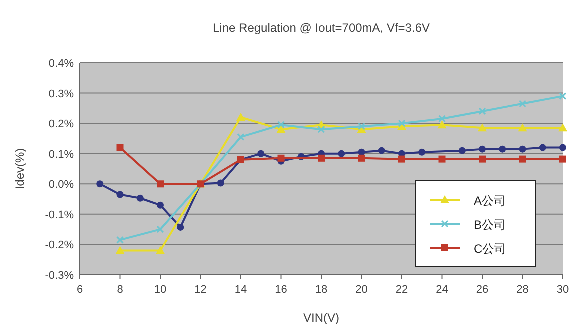 The height and width of the screenshot is (336, 578). I want to click on y-tick-label: -0.2%, so click(59, 246).